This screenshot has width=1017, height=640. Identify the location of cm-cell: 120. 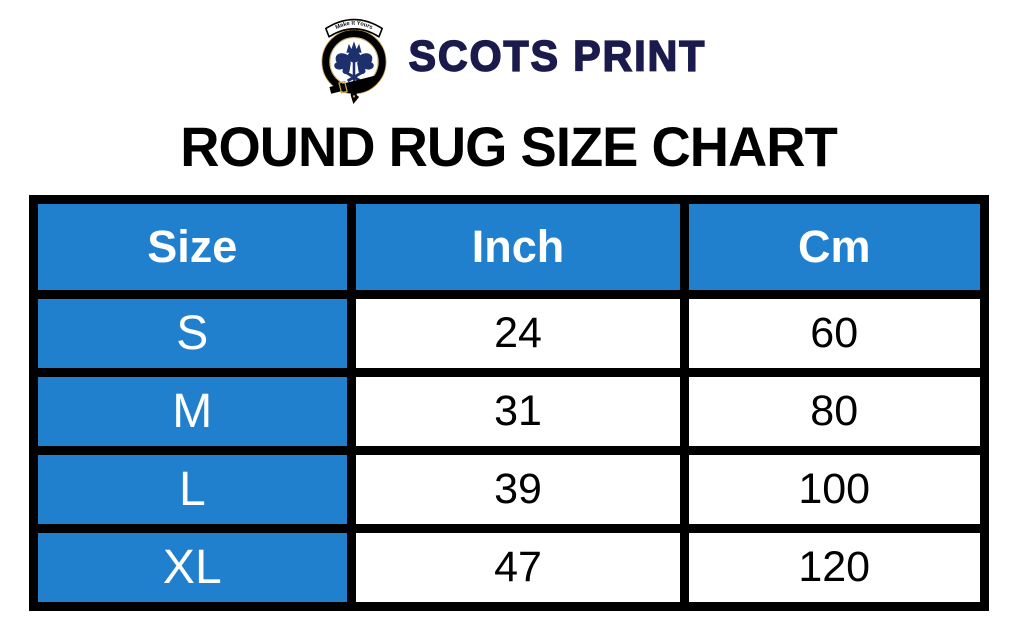
(834, 567).